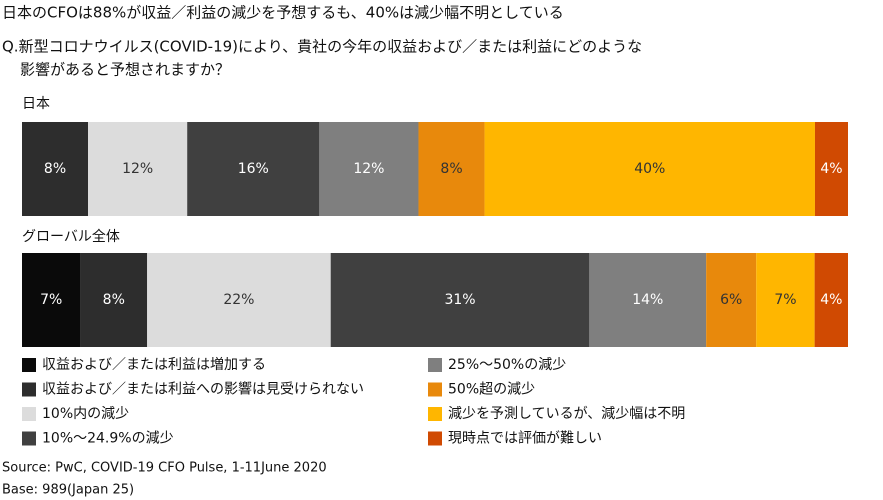 The width and height of the screenshot is (883, 500). Describe the element at coordinates (283, 13) in the screenshot. I see `chart-title: 日本のCFOは88%が収益／利益の減少を予想するも、40%は減少幅不明としている` at that location.